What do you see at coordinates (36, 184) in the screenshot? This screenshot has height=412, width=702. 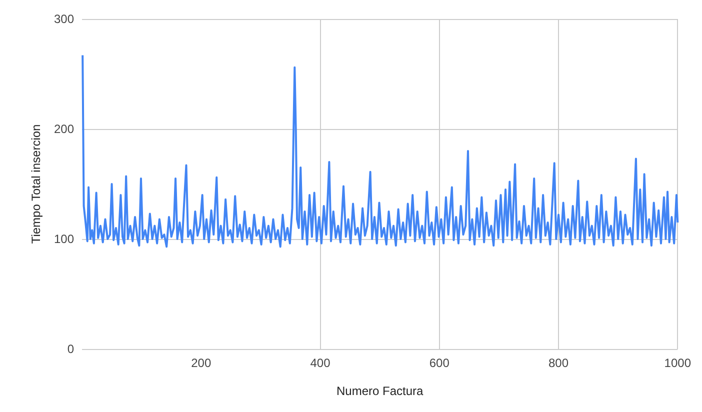 I see `y-axis-title: Tiempo Total insercion` at bounding box center [36, 184].